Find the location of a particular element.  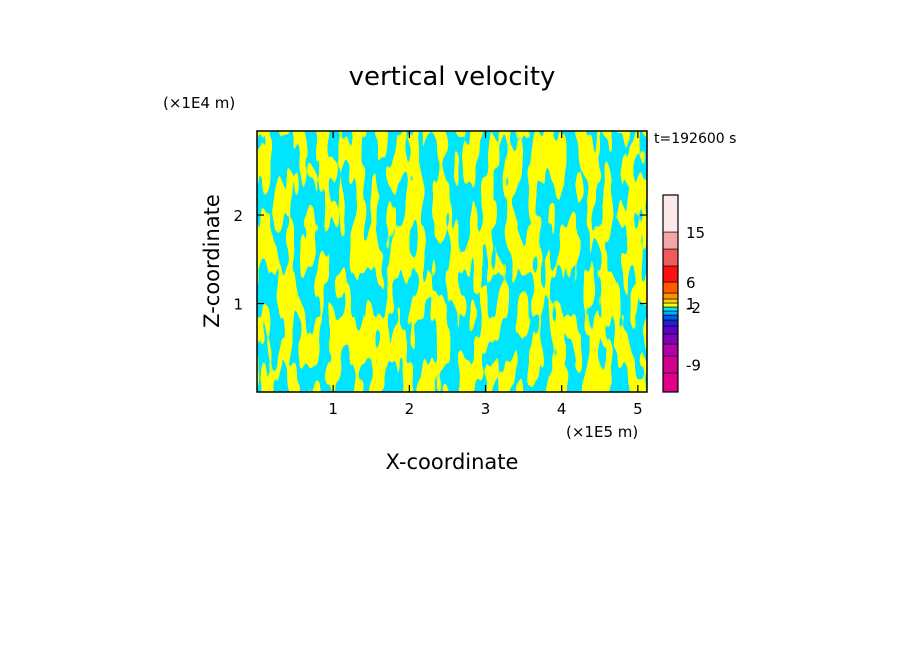

colorbar: -9 -21 6 15 is located at coordinates (683, 293).